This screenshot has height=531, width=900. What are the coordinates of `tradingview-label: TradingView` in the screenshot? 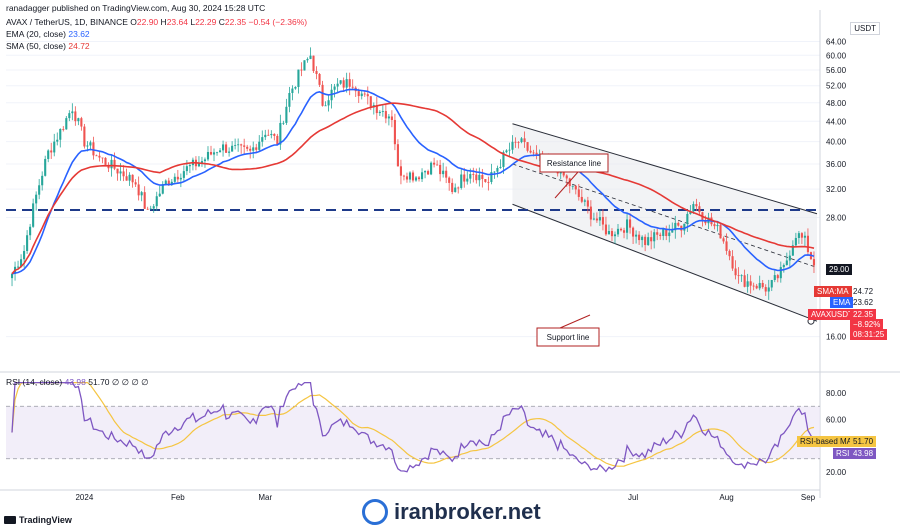 It's located at (45, 520).